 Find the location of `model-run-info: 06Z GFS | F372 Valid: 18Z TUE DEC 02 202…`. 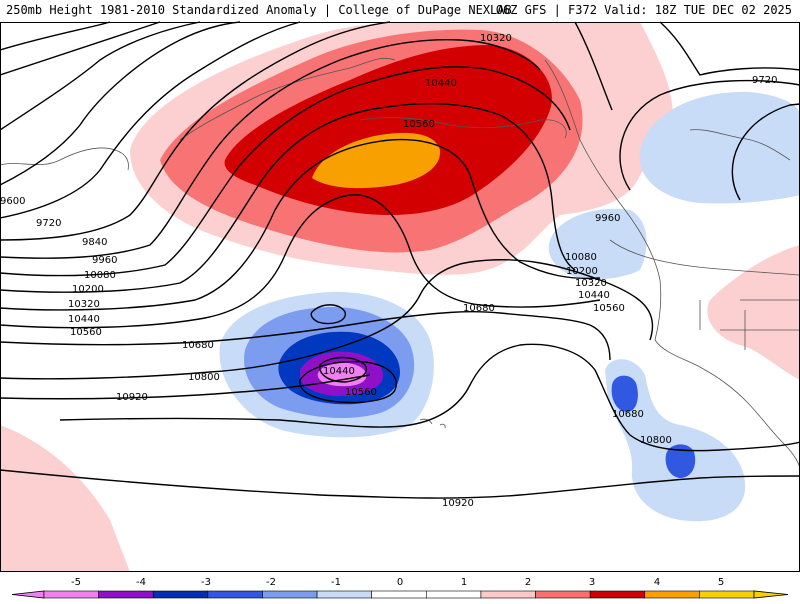

model-run-info: 06Z GFS | F372 Valid: 18Z TUE DEC 02 202… is located at coordinates (643, 10).